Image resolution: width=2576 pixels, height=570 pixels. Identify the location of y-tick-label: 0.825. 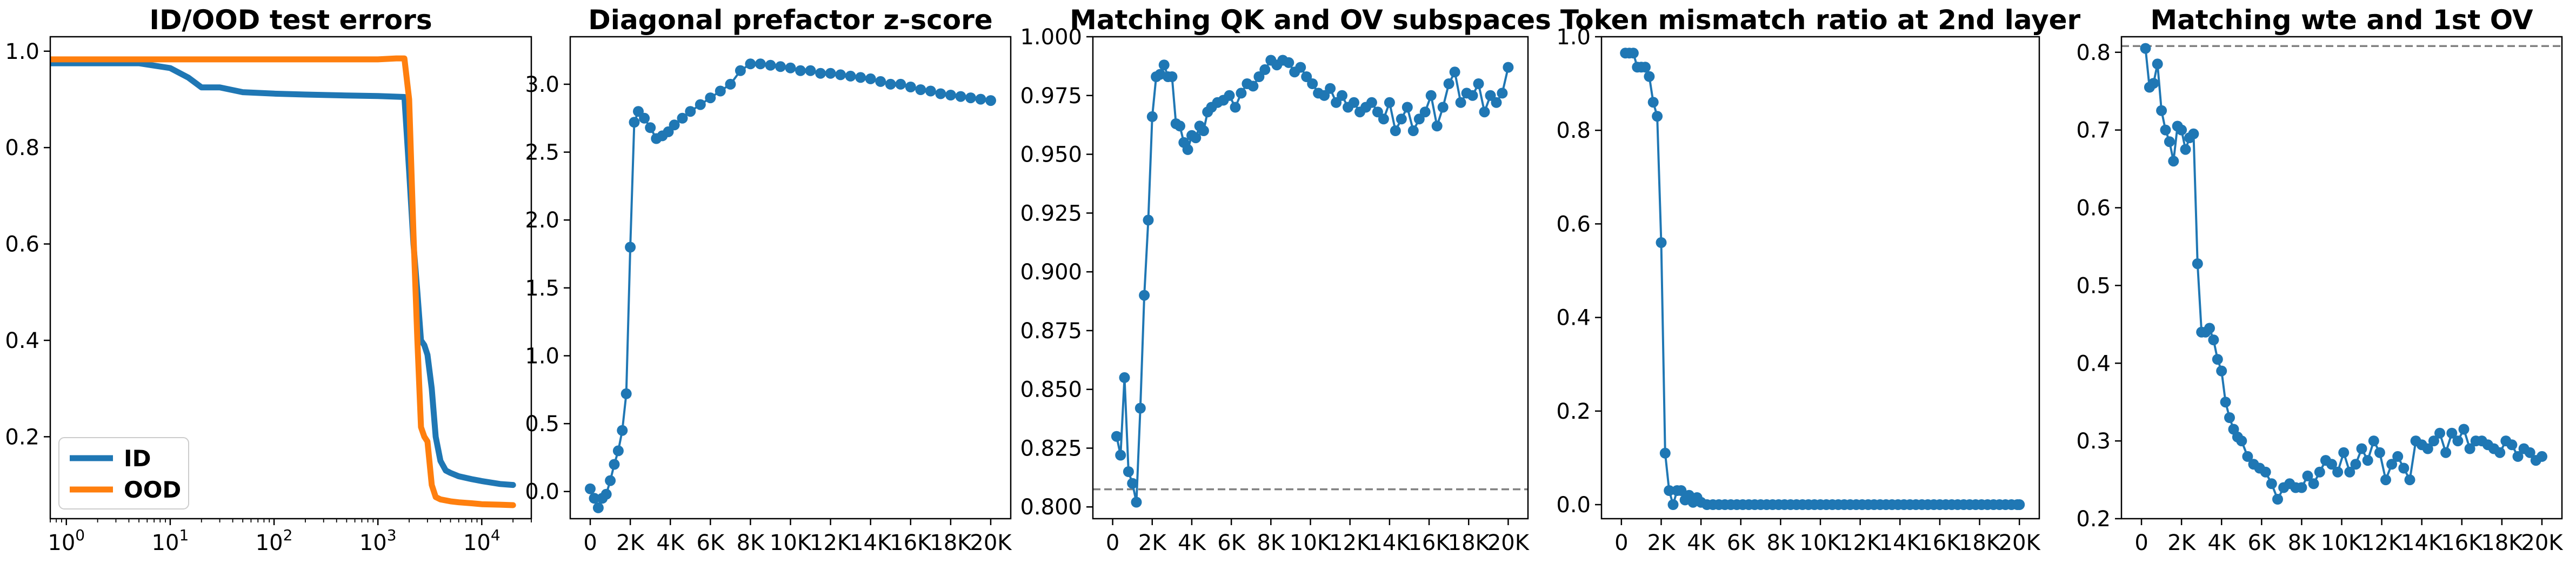
(1051, 448).